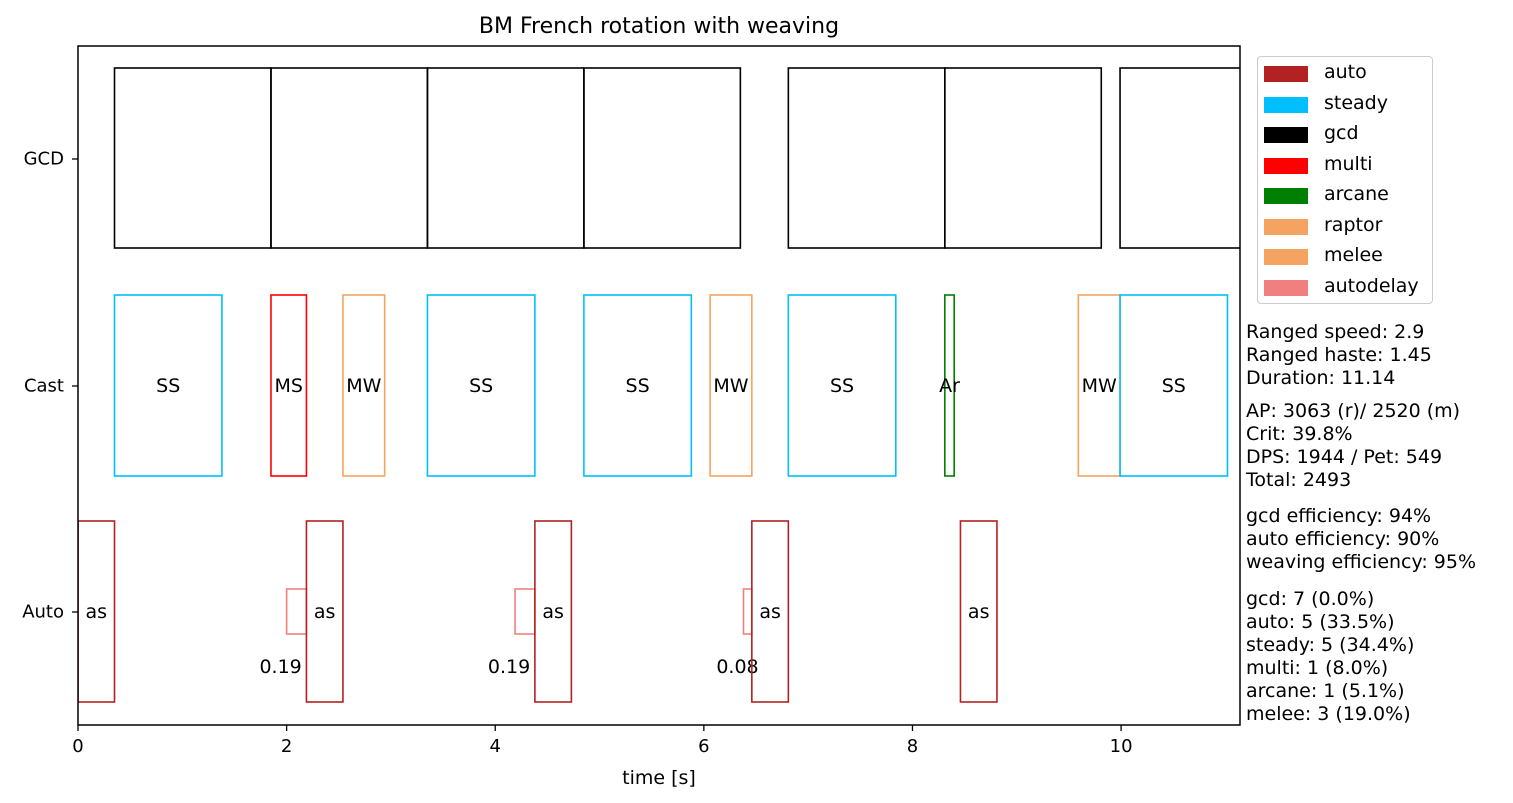  Describe the element at coordinates (912, 746) in the screenshot. I see `x-tick-label-4: 8` at that location.